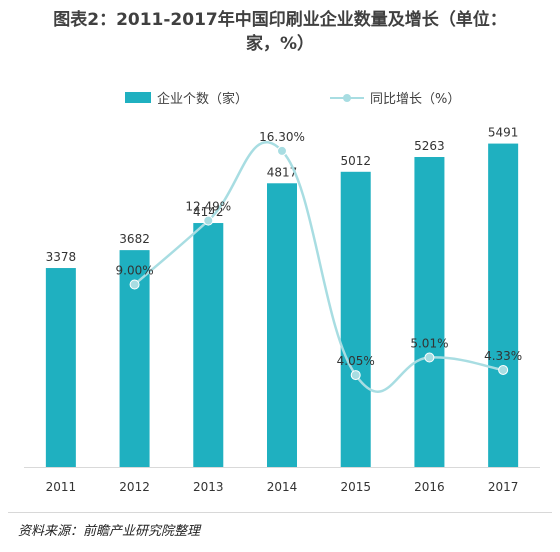 The image size is (560, 552). I want to click on bar-2011, so click(60, 367).